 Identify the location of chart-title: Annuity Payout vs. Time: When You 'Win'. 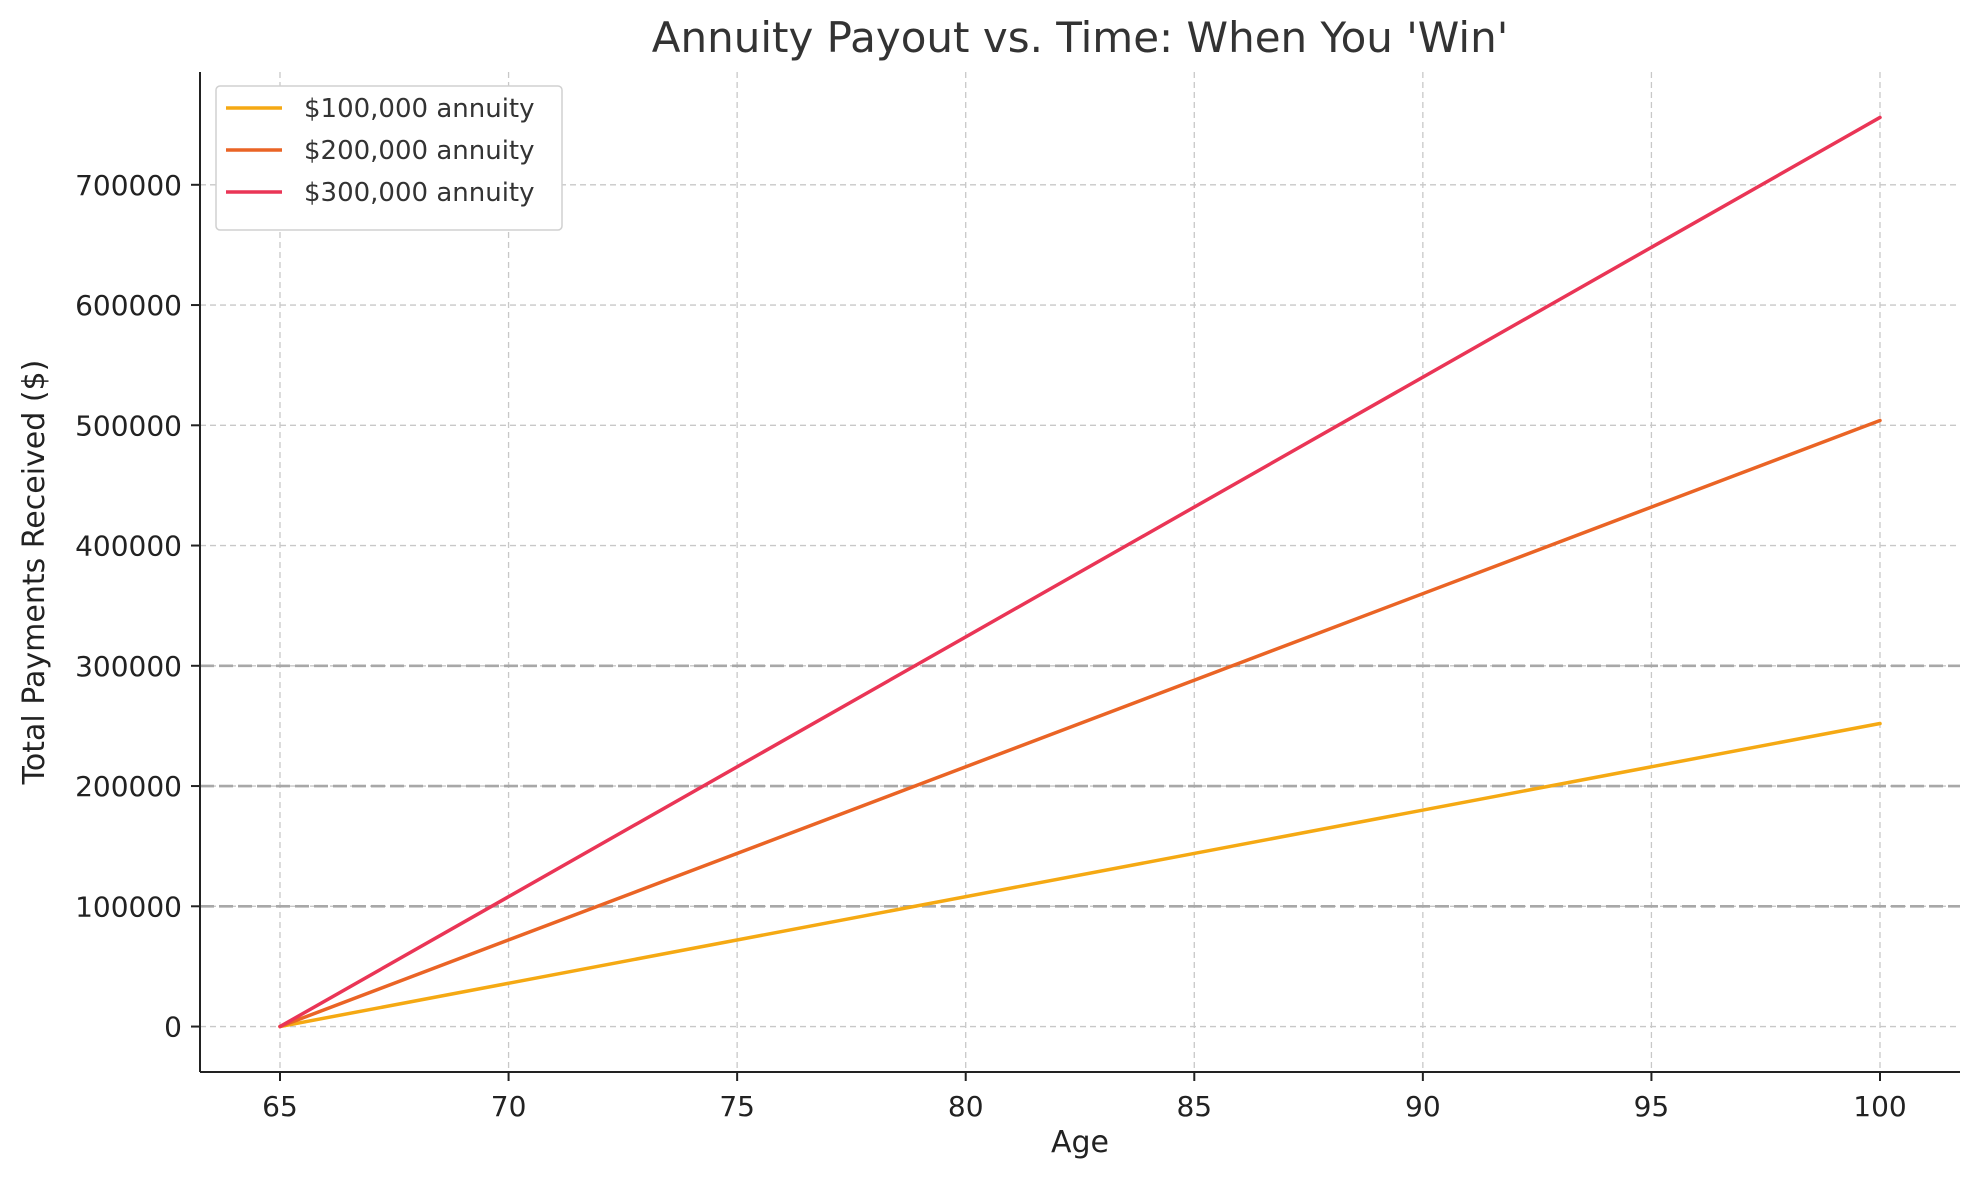
(1080, 37).